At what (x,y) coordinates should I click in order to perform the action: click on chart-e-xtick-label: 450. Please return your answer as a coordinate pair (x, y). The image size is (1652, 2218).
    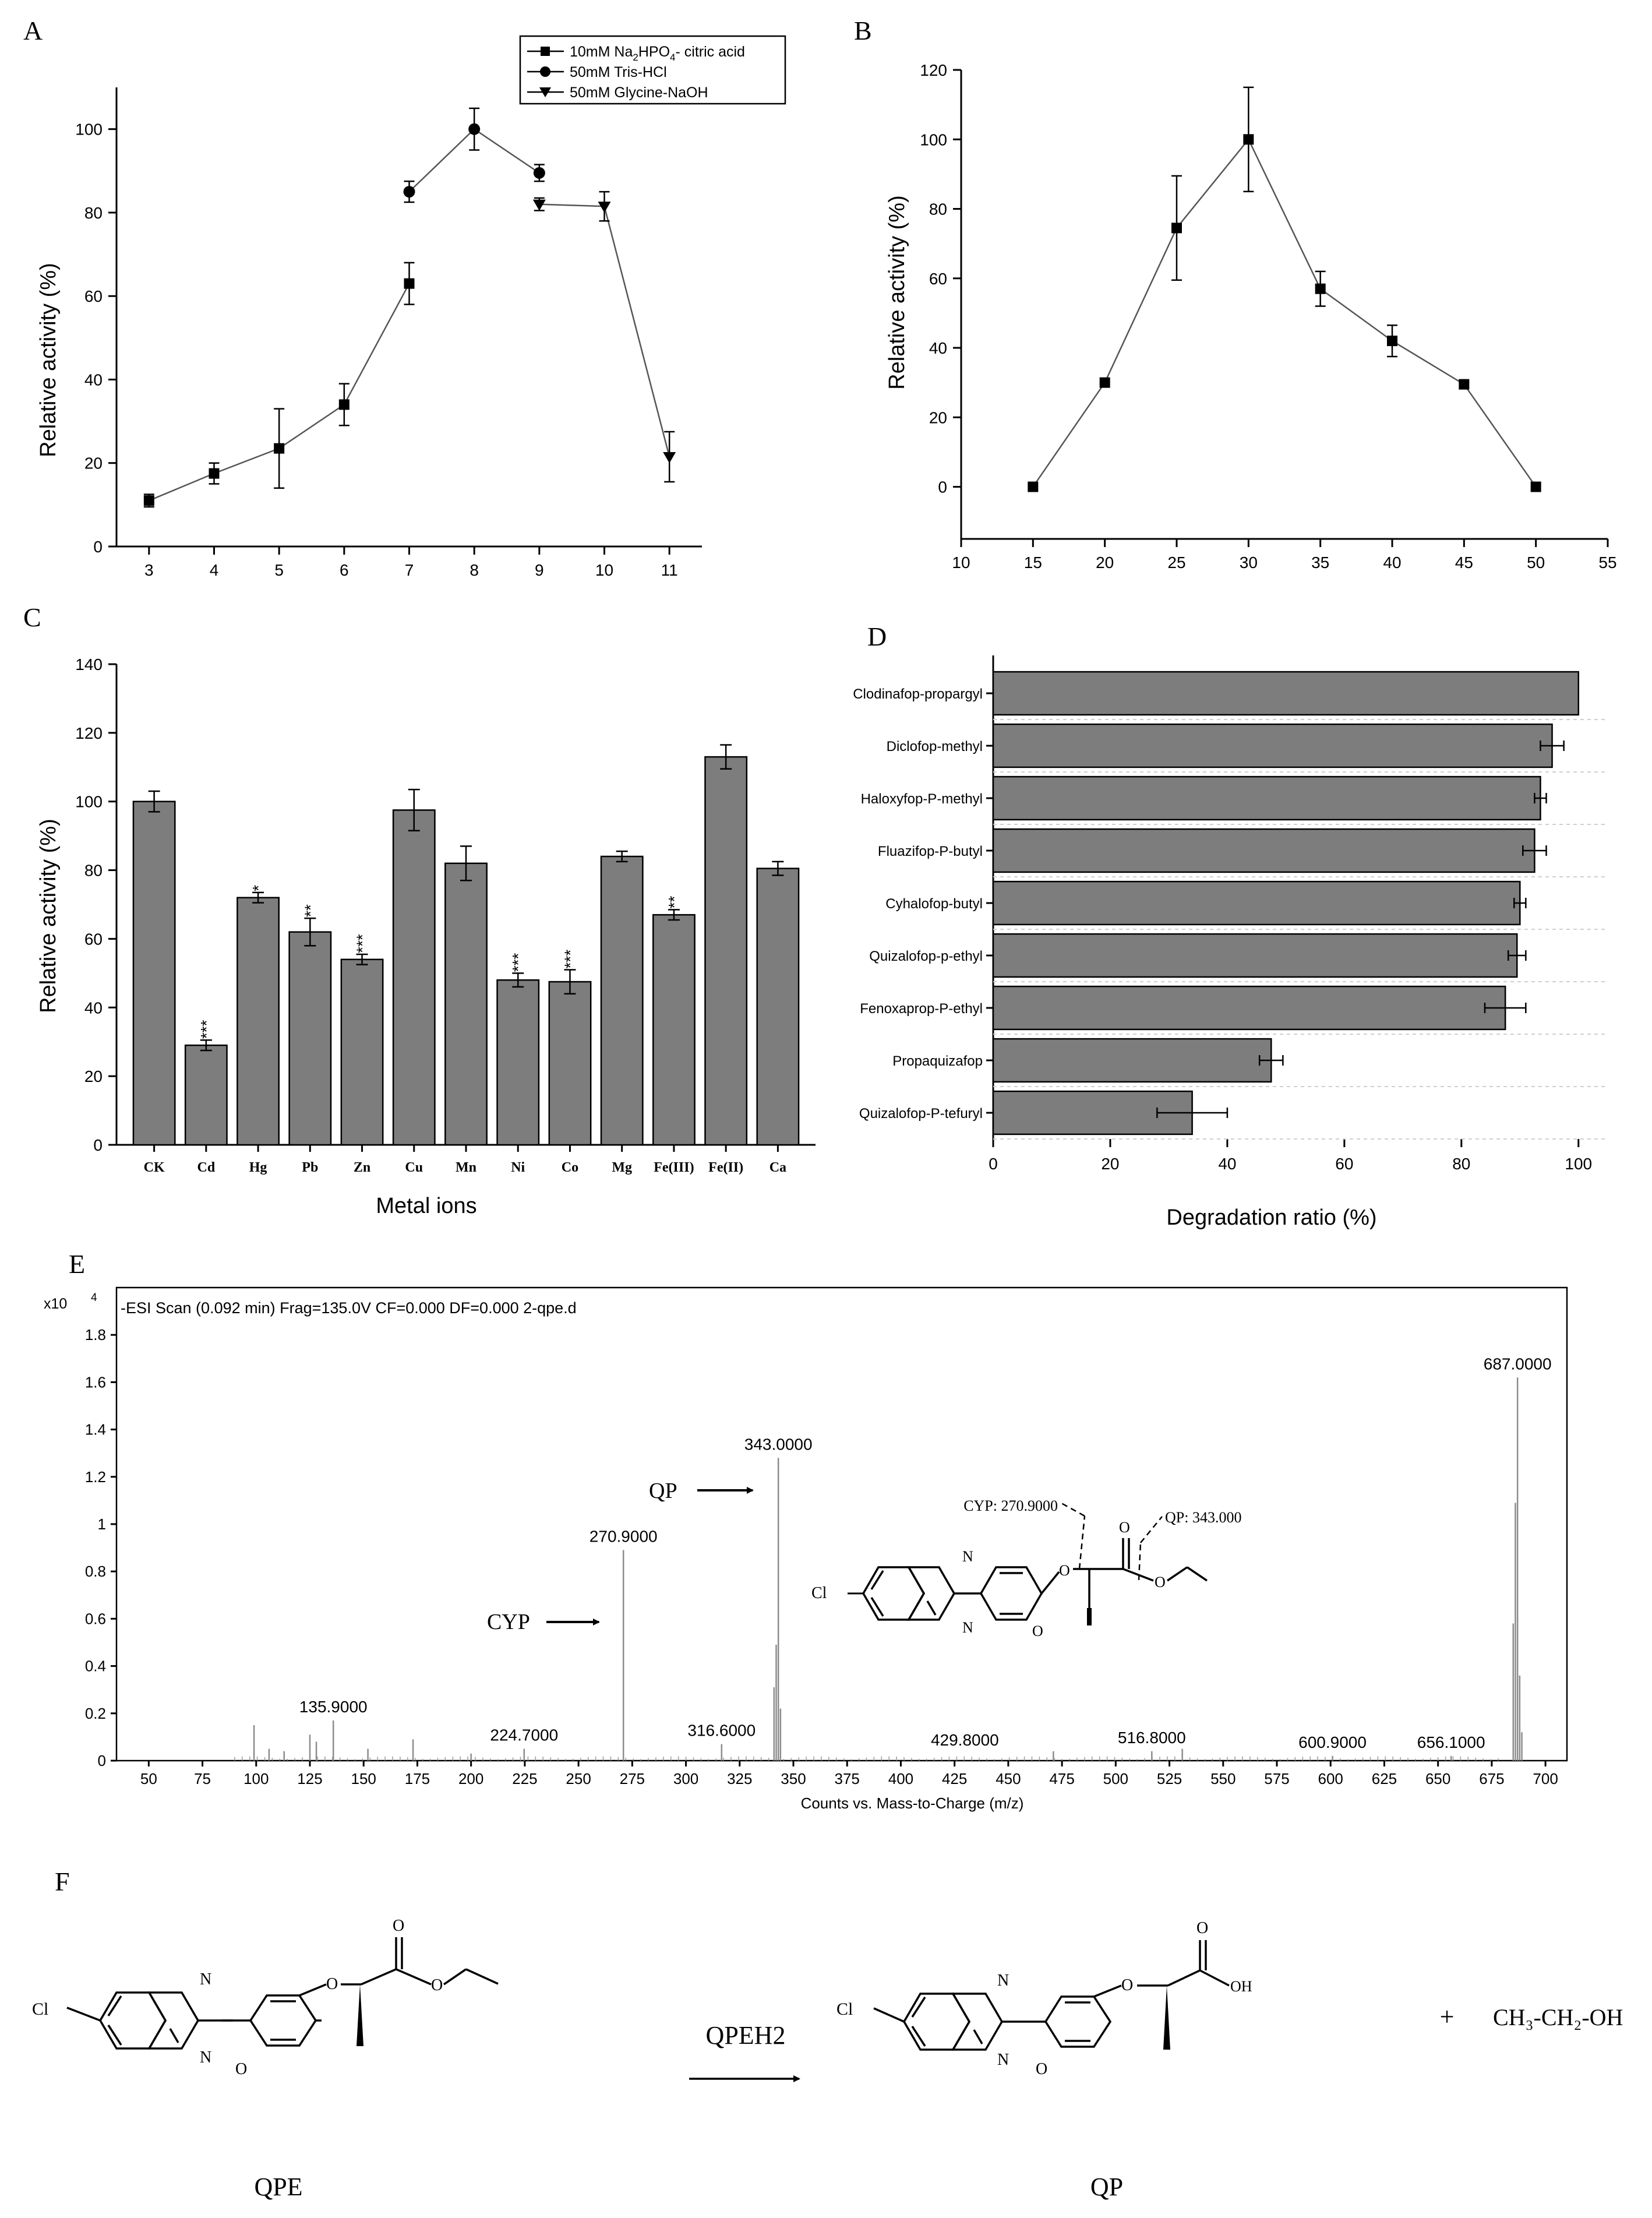
    Looking at the image, I should click on (1008, 1778).